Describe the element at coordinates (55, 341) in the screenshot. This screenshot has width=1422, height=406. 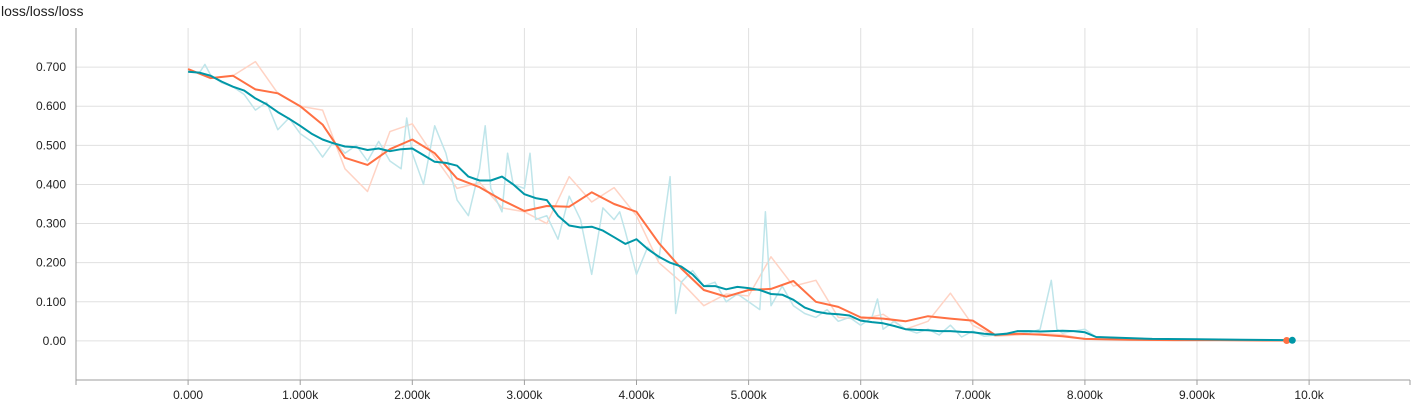
I see `y-tick-label: 0.00` at that location.